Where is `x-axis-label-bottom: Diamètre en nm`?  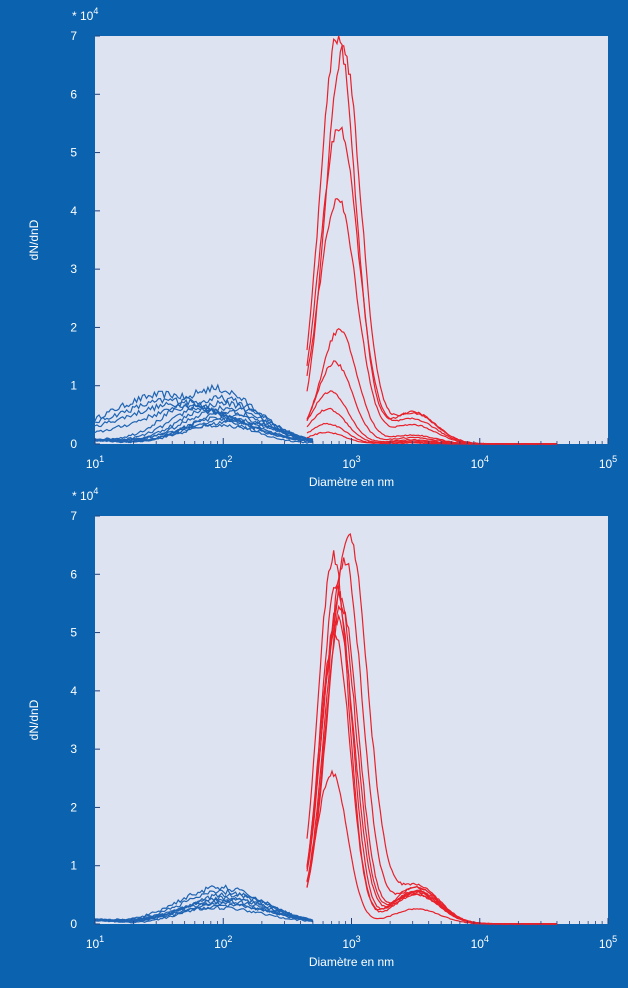 x-axis-label-bottom: Diamètre en nm is located at coordinates (351, 962).